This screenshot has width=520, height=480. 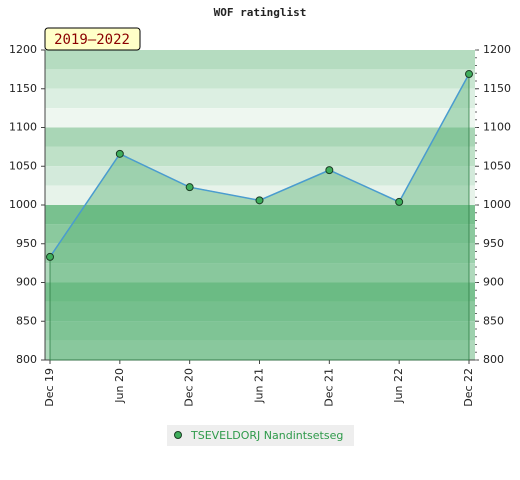 What do you see at coordinates (497, 204) in the screenshot?
I see `y2-tick-label: 1000` at bounding box center [497, 204].